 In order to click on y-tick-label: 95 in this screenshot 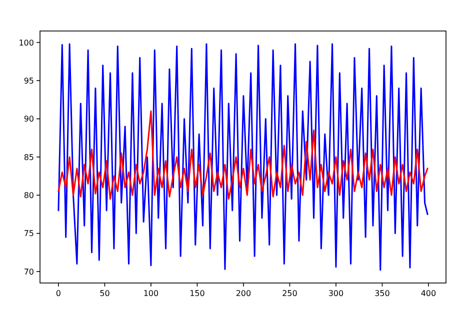, I will do `click(29, 81)`.